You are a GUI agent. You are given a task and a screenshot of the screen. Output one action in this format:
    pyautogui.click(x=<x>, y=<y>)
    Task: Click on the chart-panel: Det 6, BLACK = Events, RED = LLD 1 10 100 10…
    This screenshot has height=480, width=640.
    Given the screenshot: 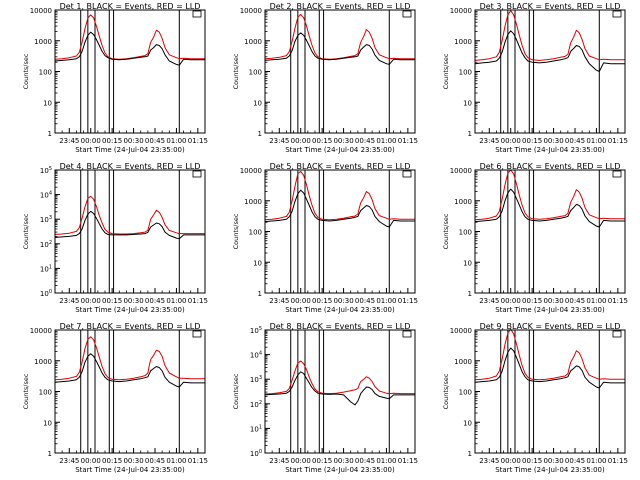 What is the action you would take?
    pyautogui.click(x=535, y=238)
    